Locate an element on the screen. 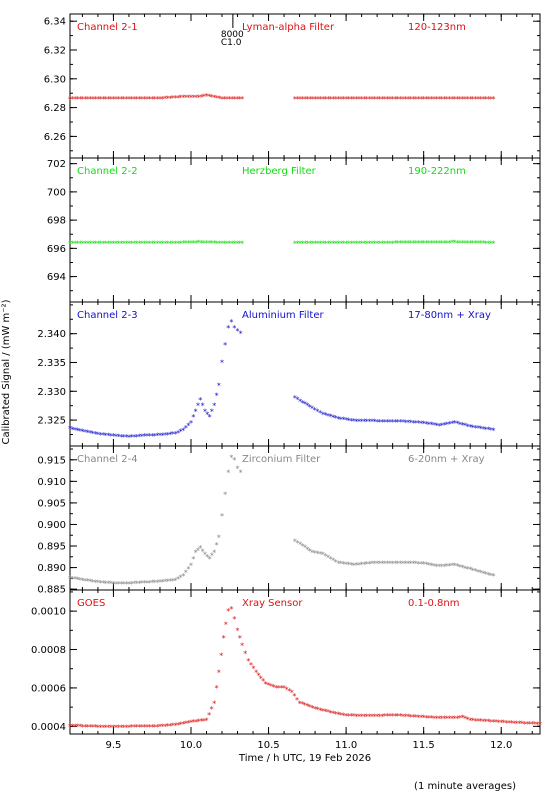 The width and height of the screenshot is (550, 800). x-tick-label: 11.0 is located at coordinates (346, 745).